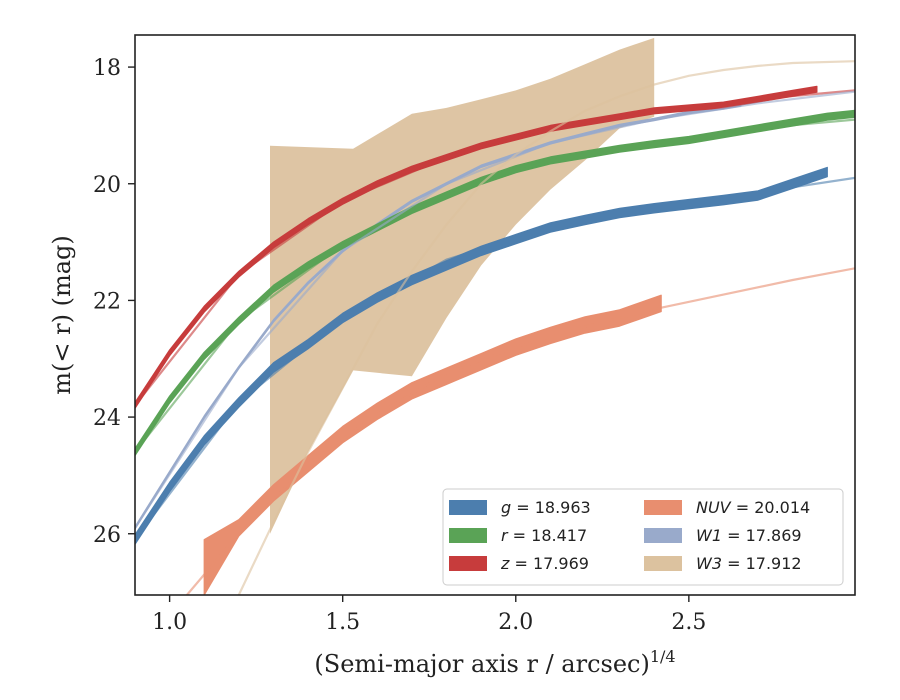 This screenshot has width=900, height=700. I want to click on legend-frame, so click(643, 537).